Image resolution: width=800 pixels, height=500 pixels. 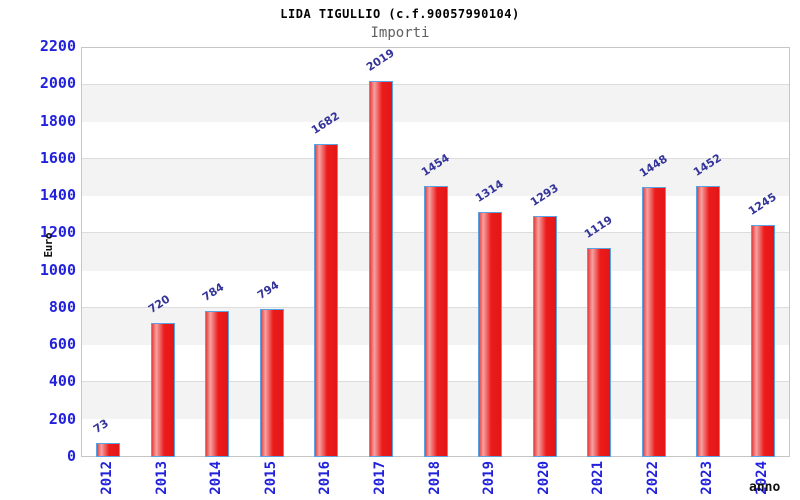 I want to click on bar-2022, so click(x=653, y=322).